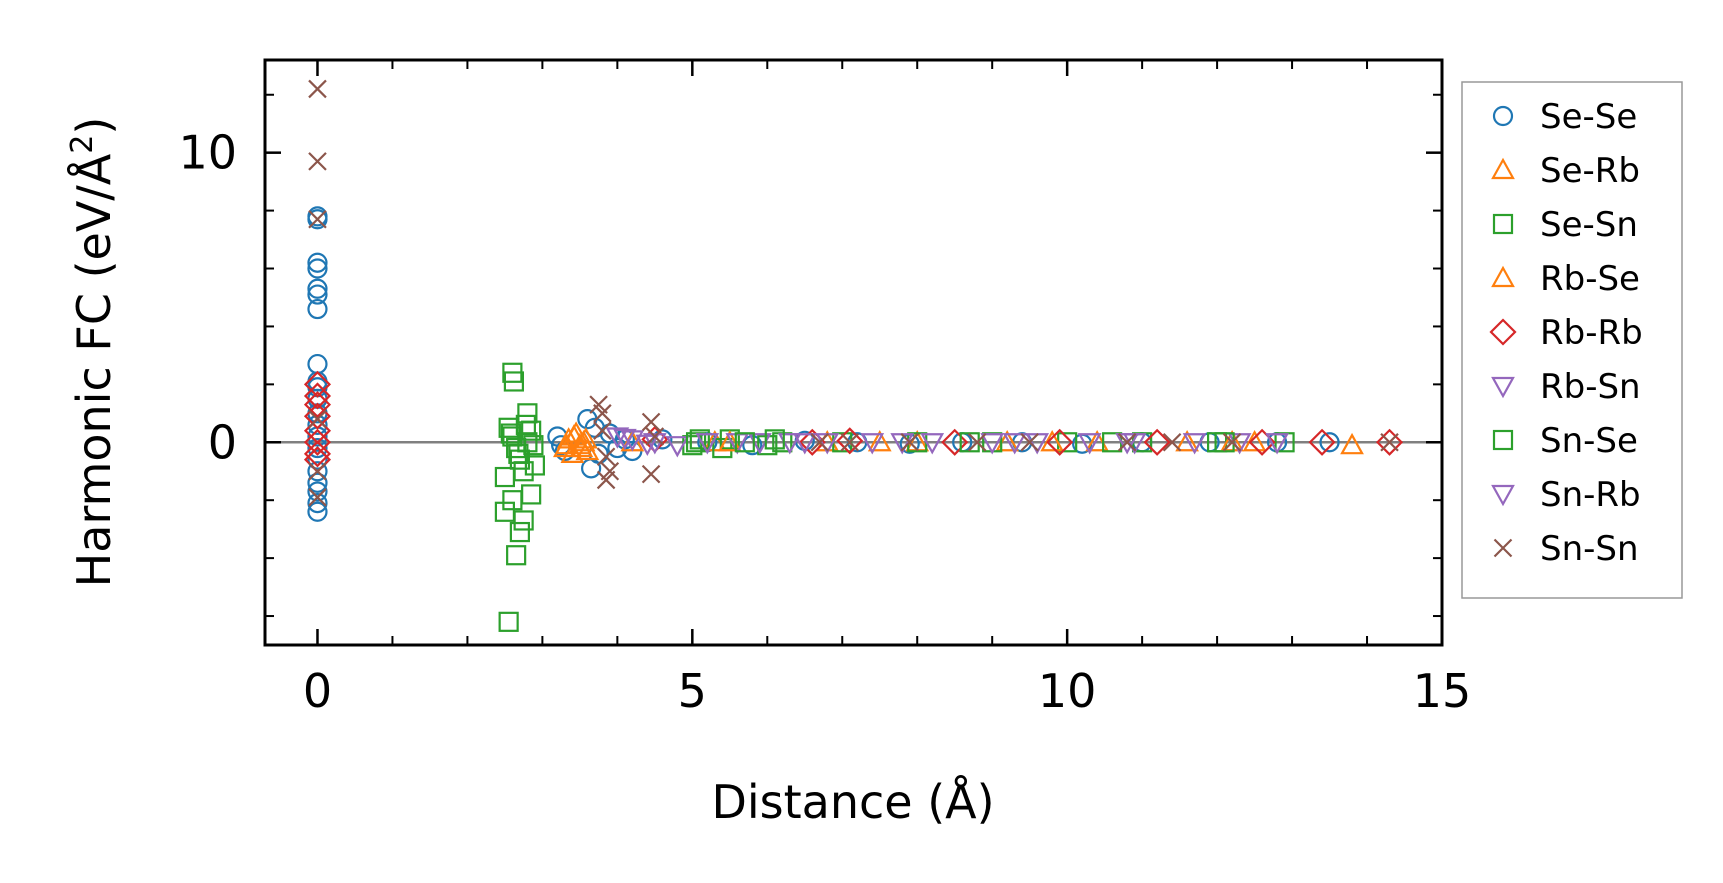 The width and height of the screenshot is (1723, 883). I want to click on legend-label: Sn-Sn, so click(1589, 549).